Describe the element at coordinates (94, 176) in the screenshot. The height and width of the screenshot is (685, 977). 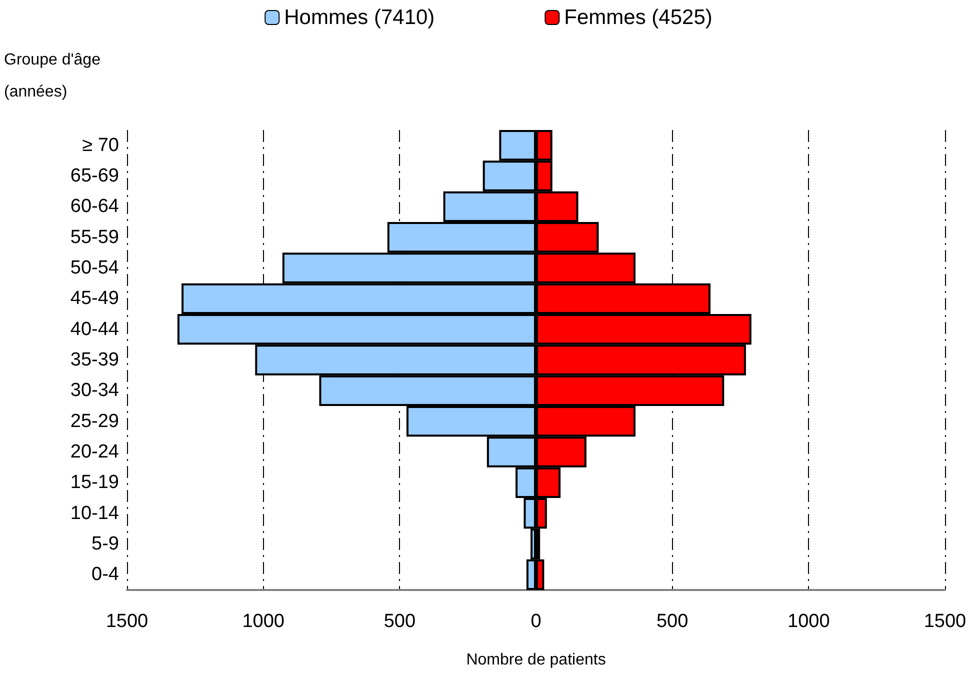
I see `y-tick-label: 65-69` at that location.